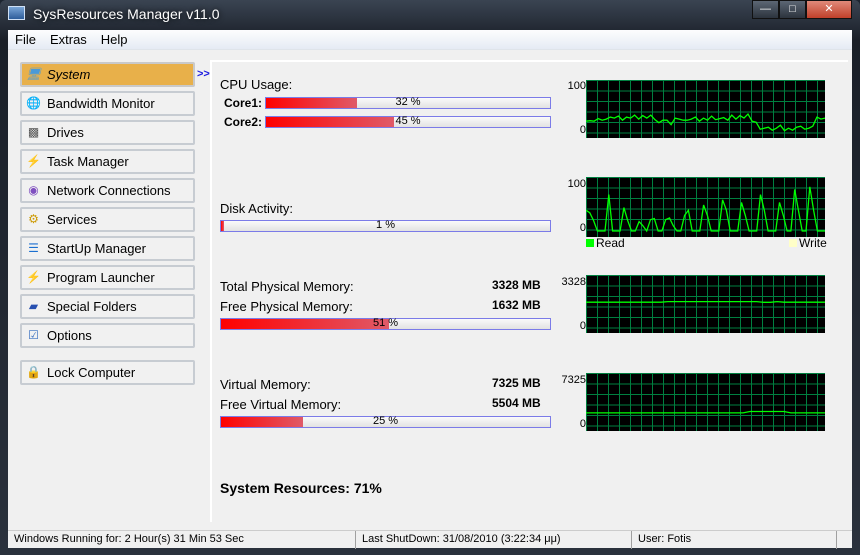 The width and height of the screenshot is (860, 555). Describe the element at coordinates (430, 40) in the screenshot. I see `menu-bar: File Extras Help` at that location.